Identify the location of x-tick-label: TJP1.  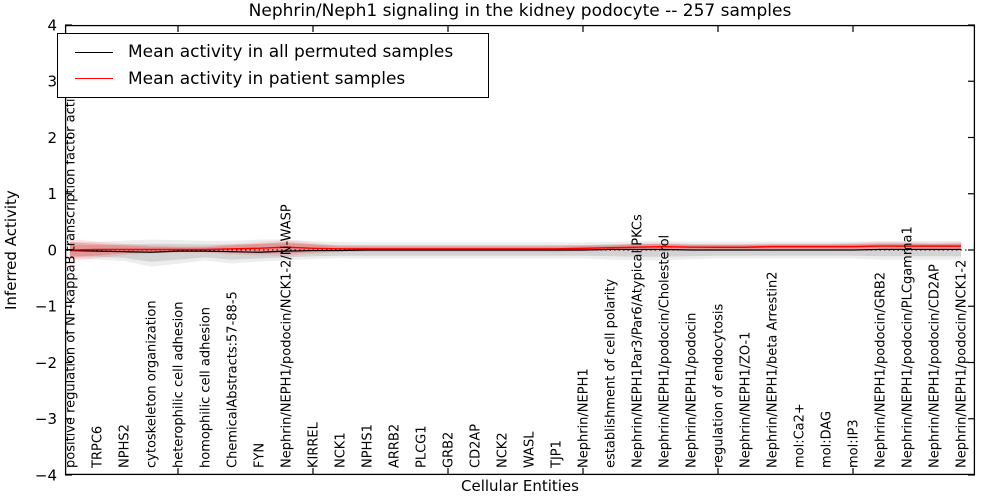
(556, 454).